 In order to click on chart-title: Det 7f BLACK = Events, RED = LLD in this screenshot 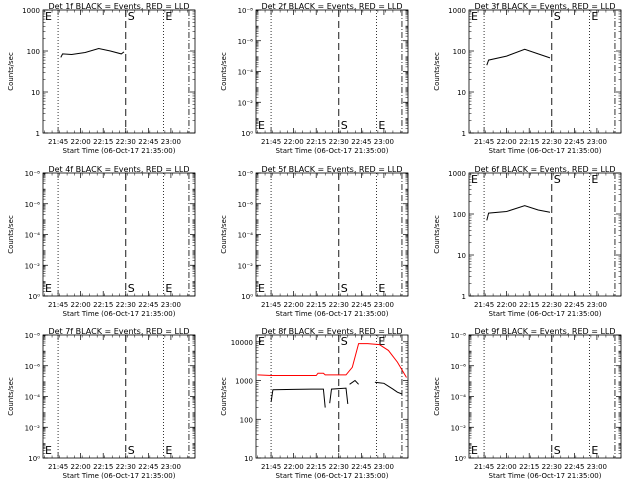, I will do `click(118, 331)`.